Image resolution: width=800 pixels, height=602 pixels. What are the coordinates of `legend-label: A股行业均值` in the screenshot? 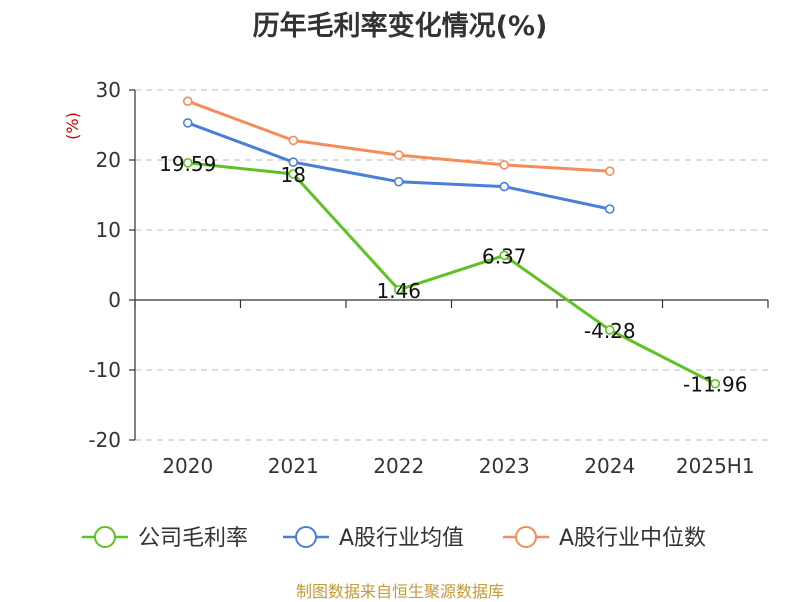 It's located at (401, 538).